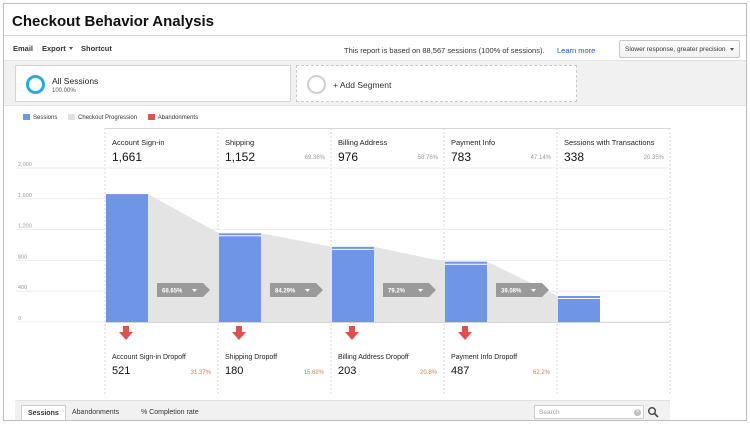 The height and width of the screenshot is (424, 750). Describe the element at coordinates (637, 412) in the screenshot. I see `clear-icon: ×` at that location.